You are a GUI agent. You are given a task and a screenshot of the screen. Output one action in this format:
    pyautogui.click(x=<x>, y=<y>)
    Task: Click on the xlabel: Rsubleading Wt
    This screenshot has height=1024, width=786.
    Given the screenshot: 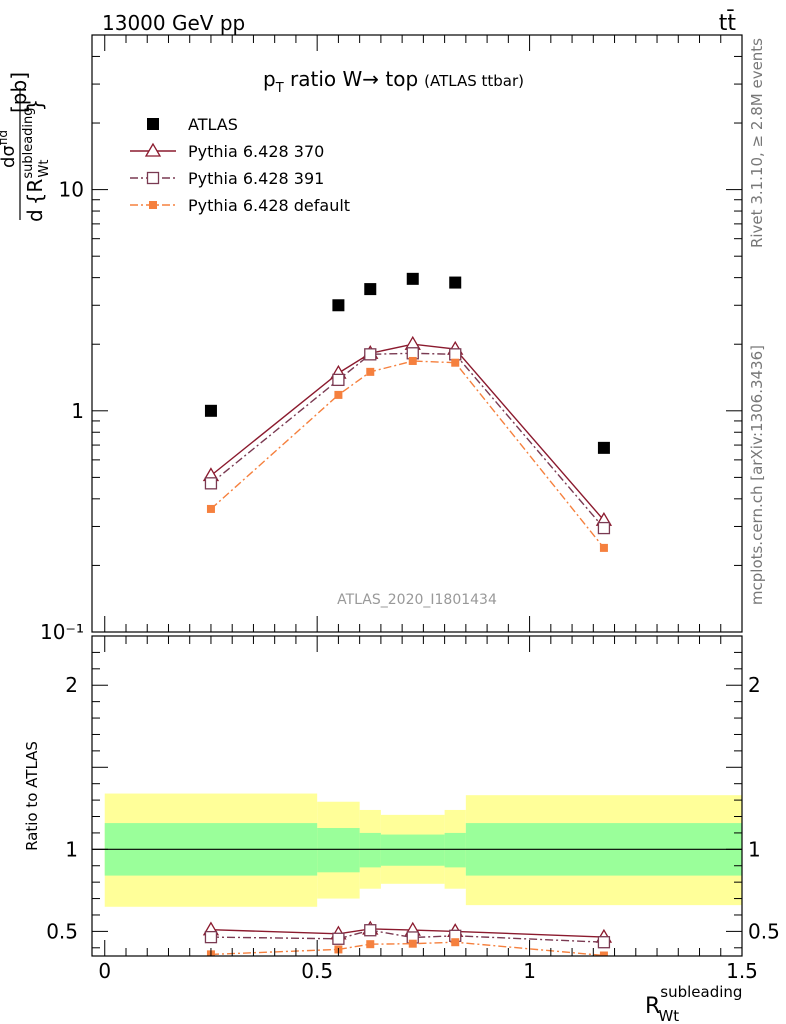 What is the action you would take?
    pyautogui.click(x=693, y=1003)
    